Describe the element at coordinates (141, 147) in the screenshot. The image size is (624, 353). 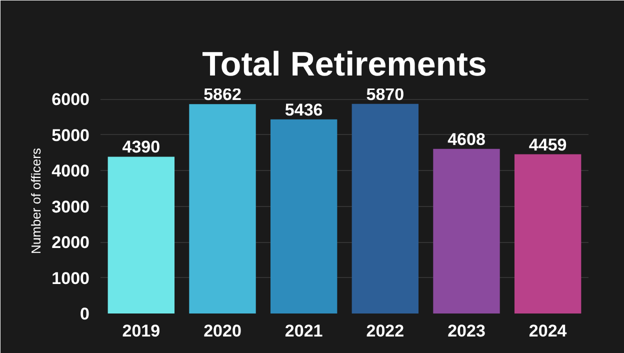
I see `data-label: 4390` at that location.